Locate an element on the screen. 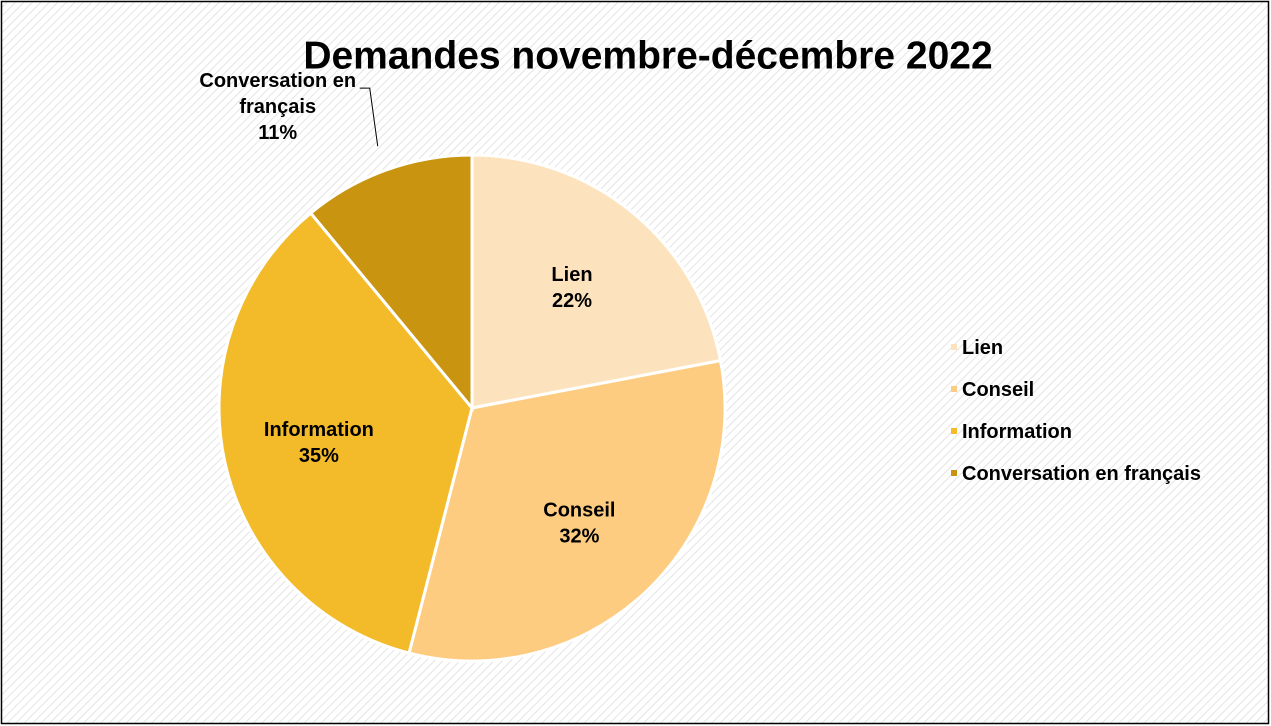 The width and height of the screenshot is (1271, 726). data-label: Conversation en français 11% is located at coordinates (277, 107).